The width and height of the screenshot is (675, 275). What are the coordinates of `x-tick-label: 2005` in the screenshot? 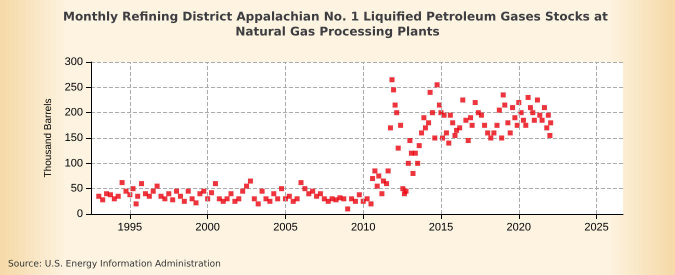 It's located at (285, 228).